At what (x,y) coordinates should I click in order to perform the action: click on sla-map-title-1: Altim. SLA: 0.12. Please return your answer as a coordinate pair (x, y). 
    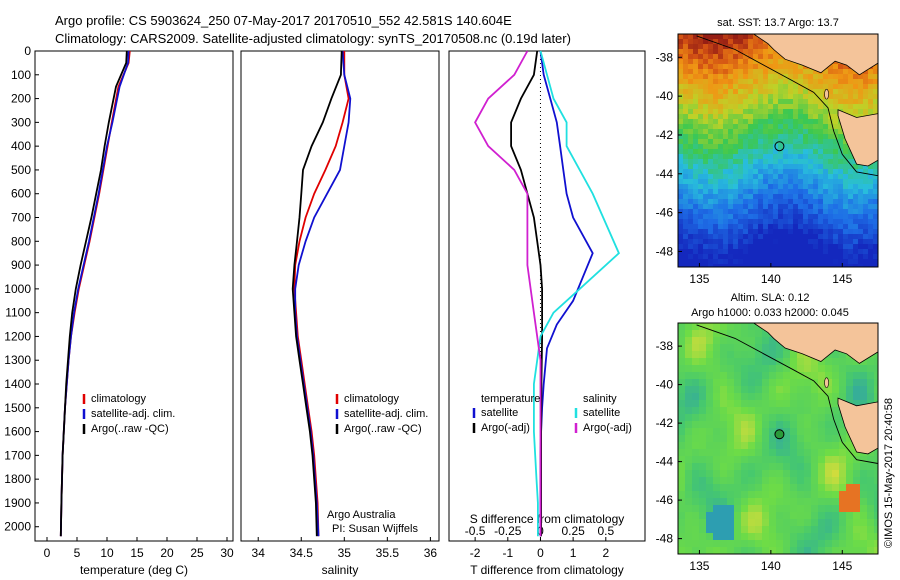
    Looking at the image, I should click on (770, 298).